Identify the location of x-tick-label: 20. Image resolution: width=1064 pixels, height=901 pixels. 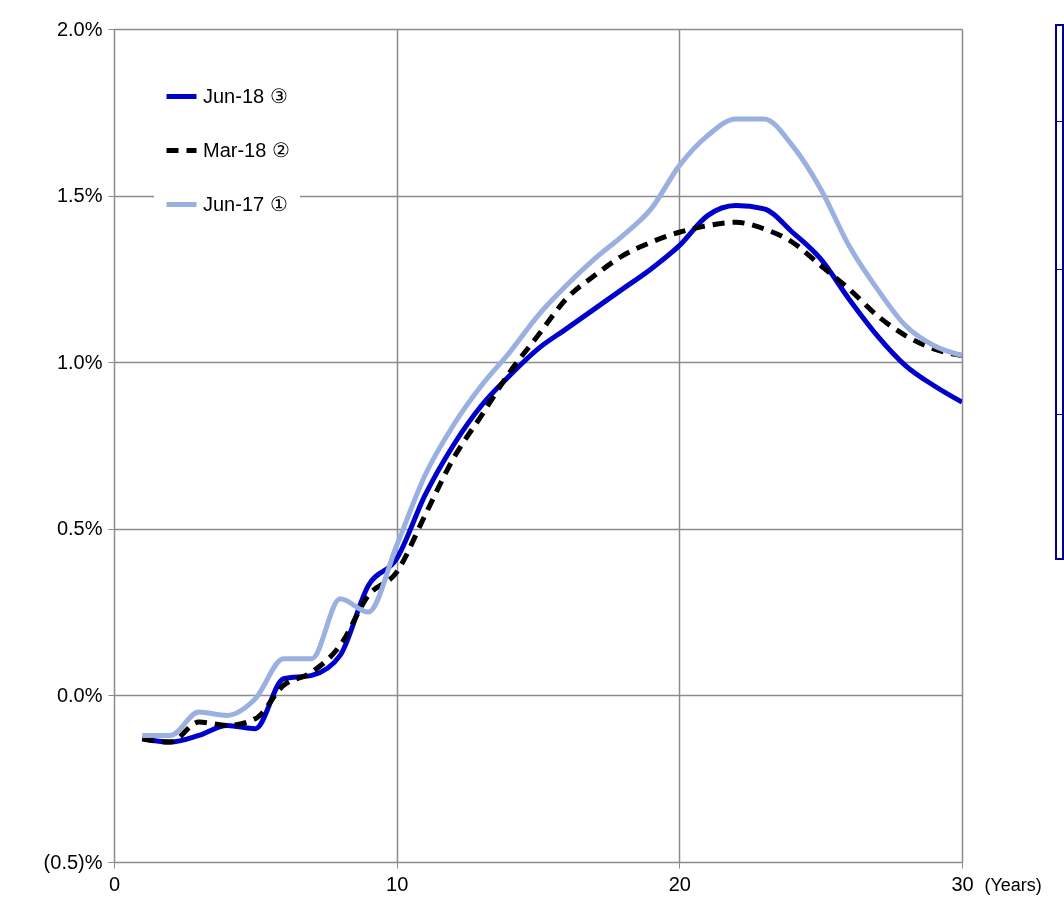
(679, 883).